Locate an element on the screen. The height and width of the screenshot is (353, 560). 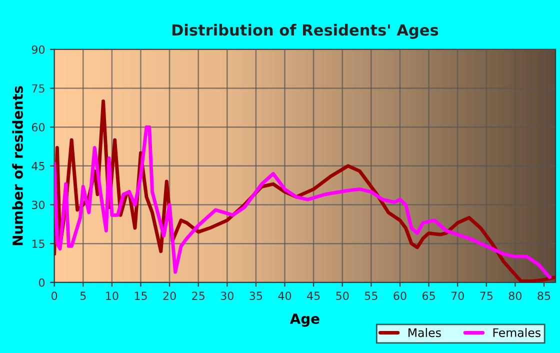
y-tick-label: 90 is located at coordinates (38, 49).